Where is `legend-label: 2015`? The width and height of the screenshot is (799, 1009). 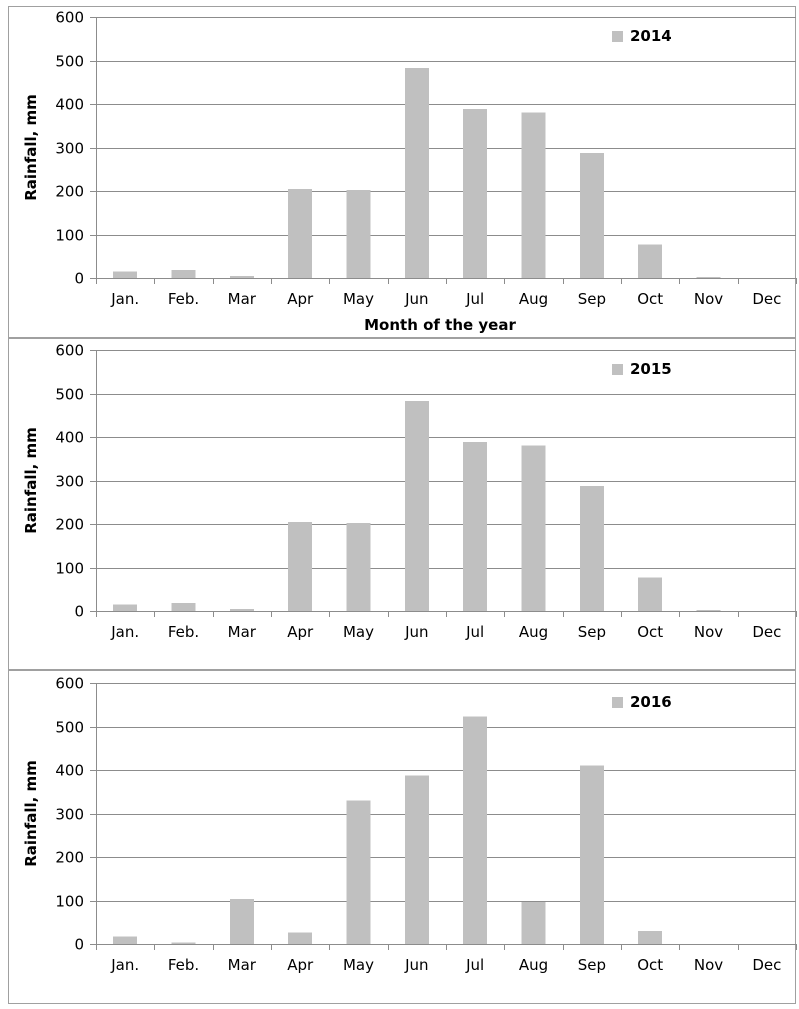
legend-label: 2015 is located at coordinates (651, 369).